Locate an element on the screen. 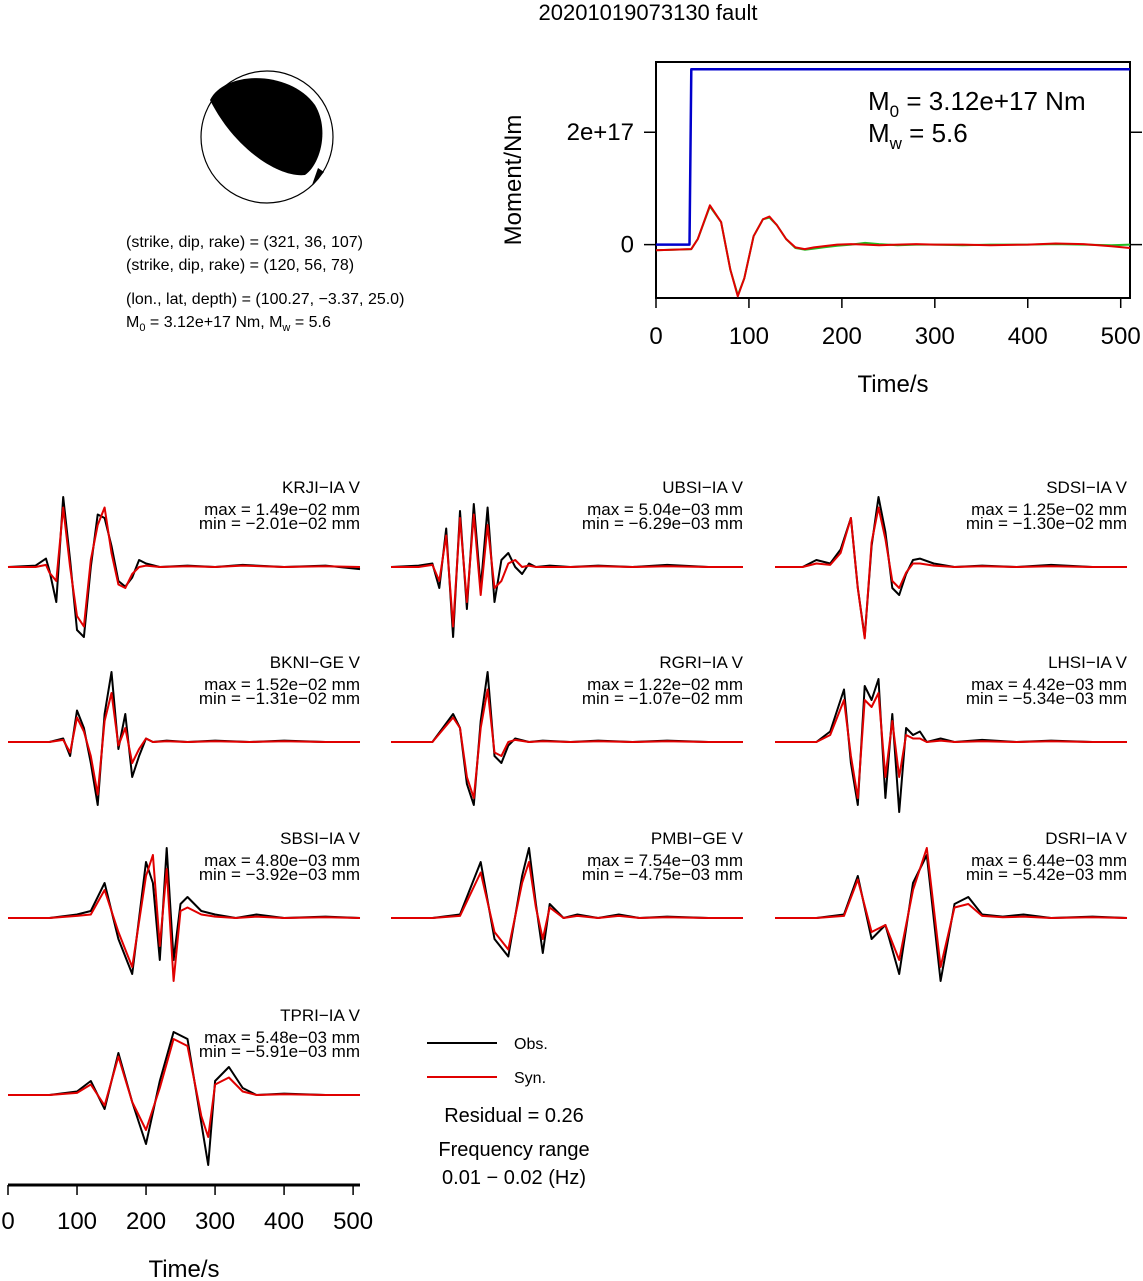 The image size is (1143, 1281). moment-xtick-label: 500 is located at coordinates (1121, 336).